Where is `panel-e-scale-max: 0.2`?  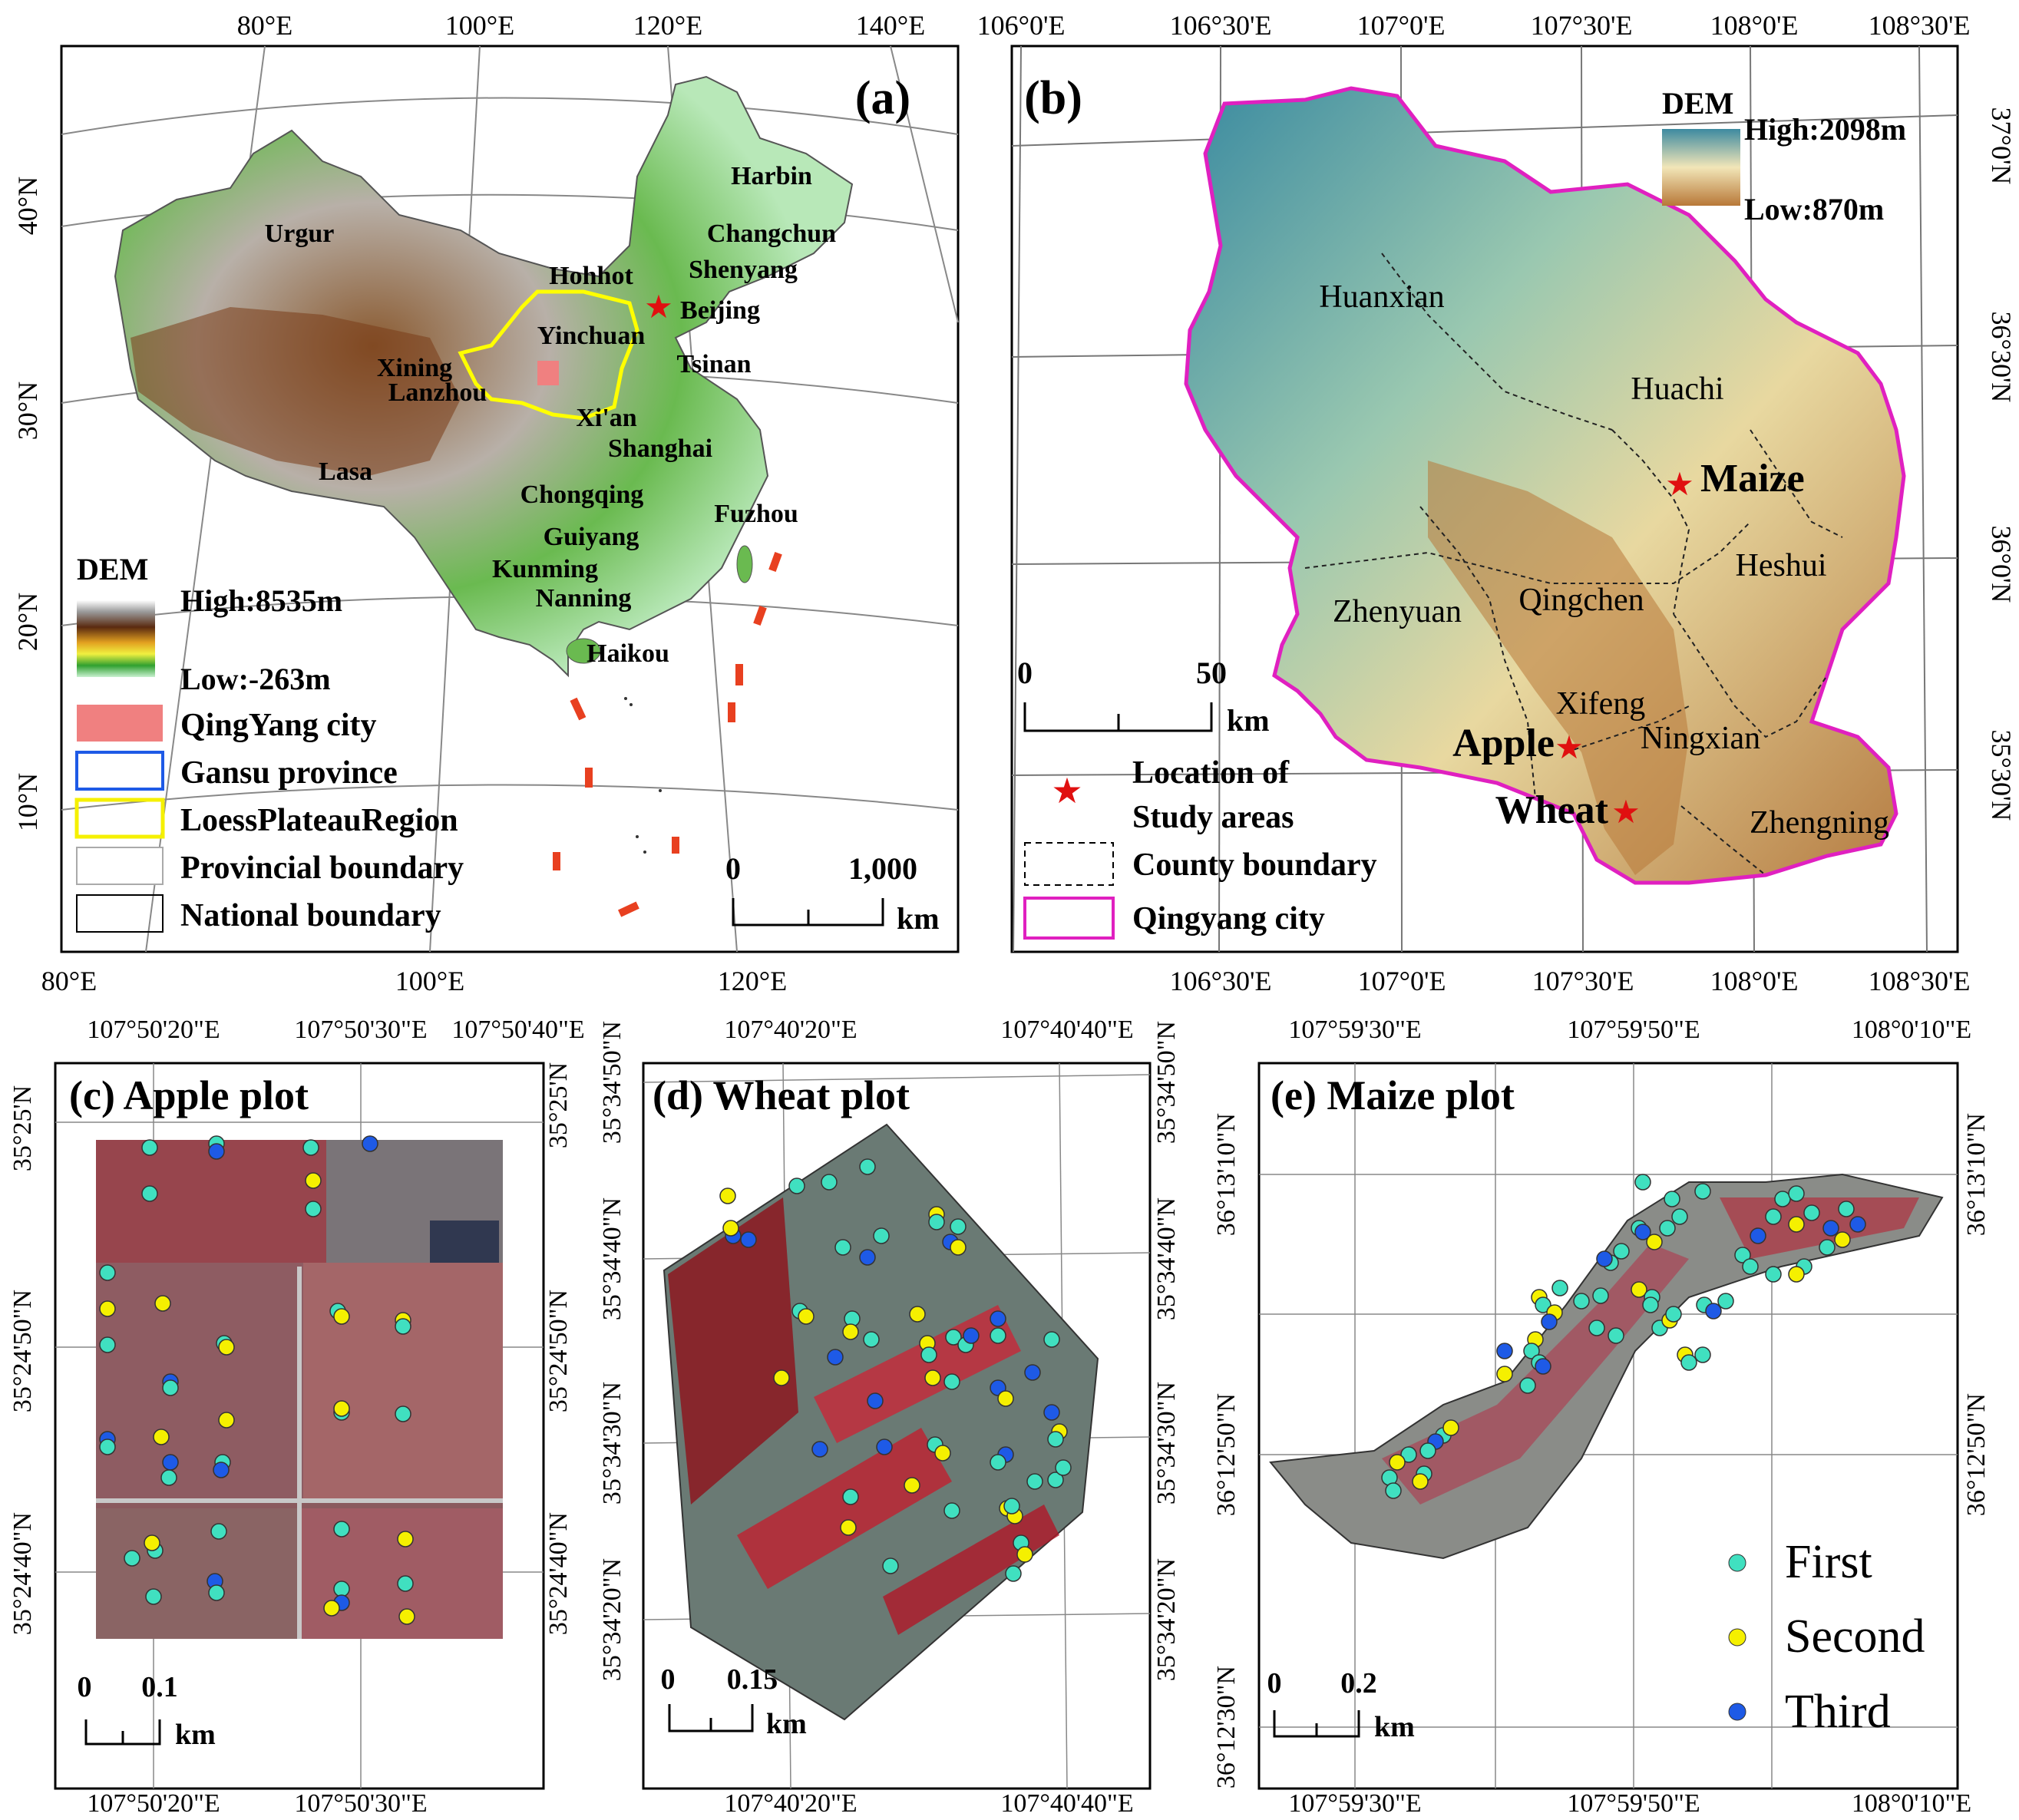
panel-e-scale-max: 0.2 is located at coordinates (1358, 1683).